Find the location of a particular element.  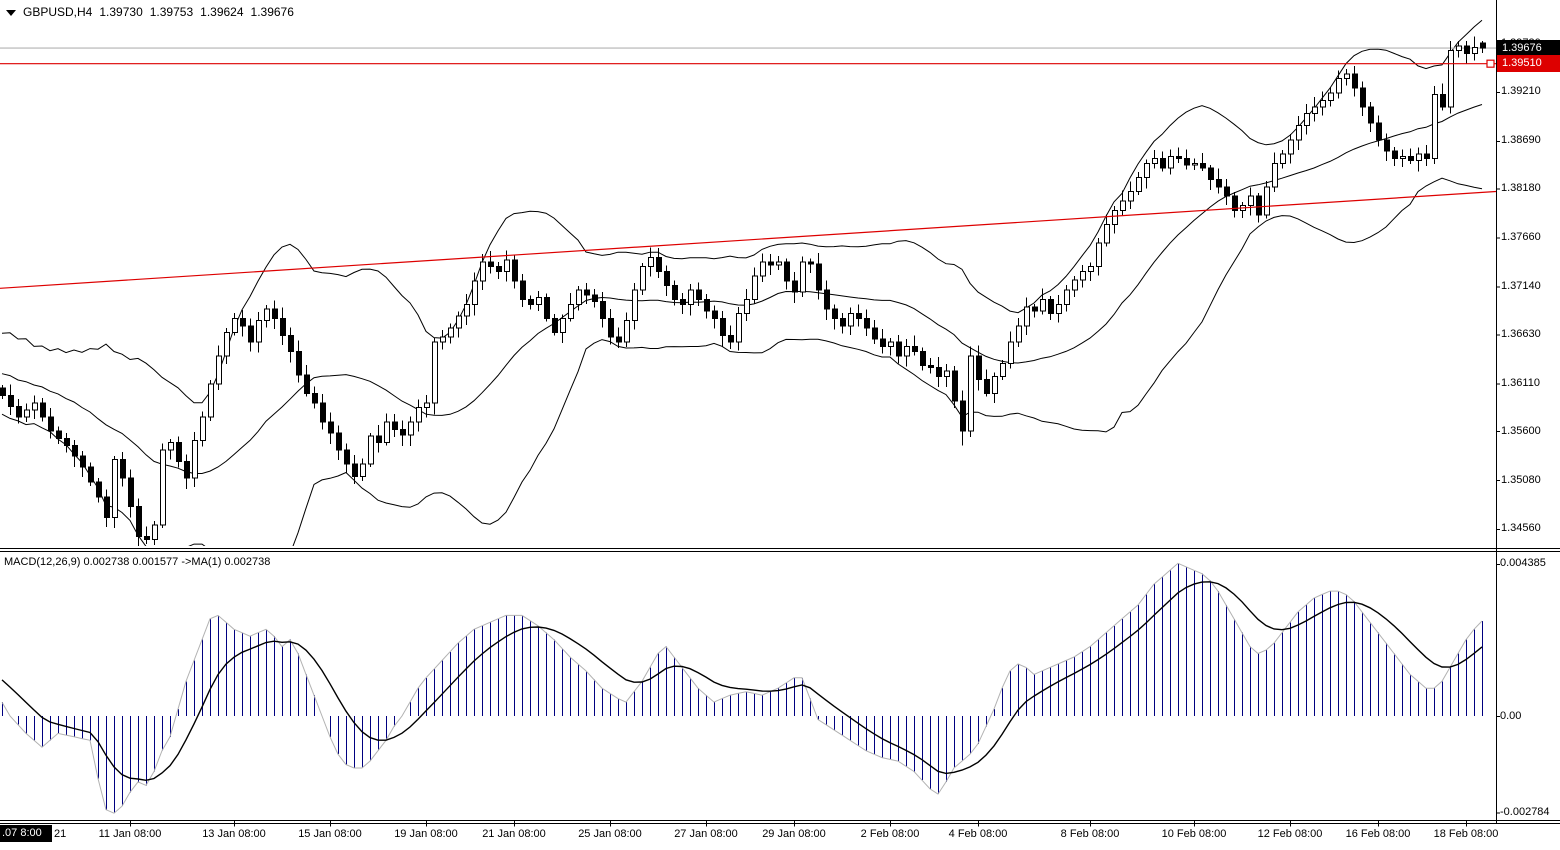

time-tick-label: 21 Jan 08:00 is located at coordinates (514, 834).